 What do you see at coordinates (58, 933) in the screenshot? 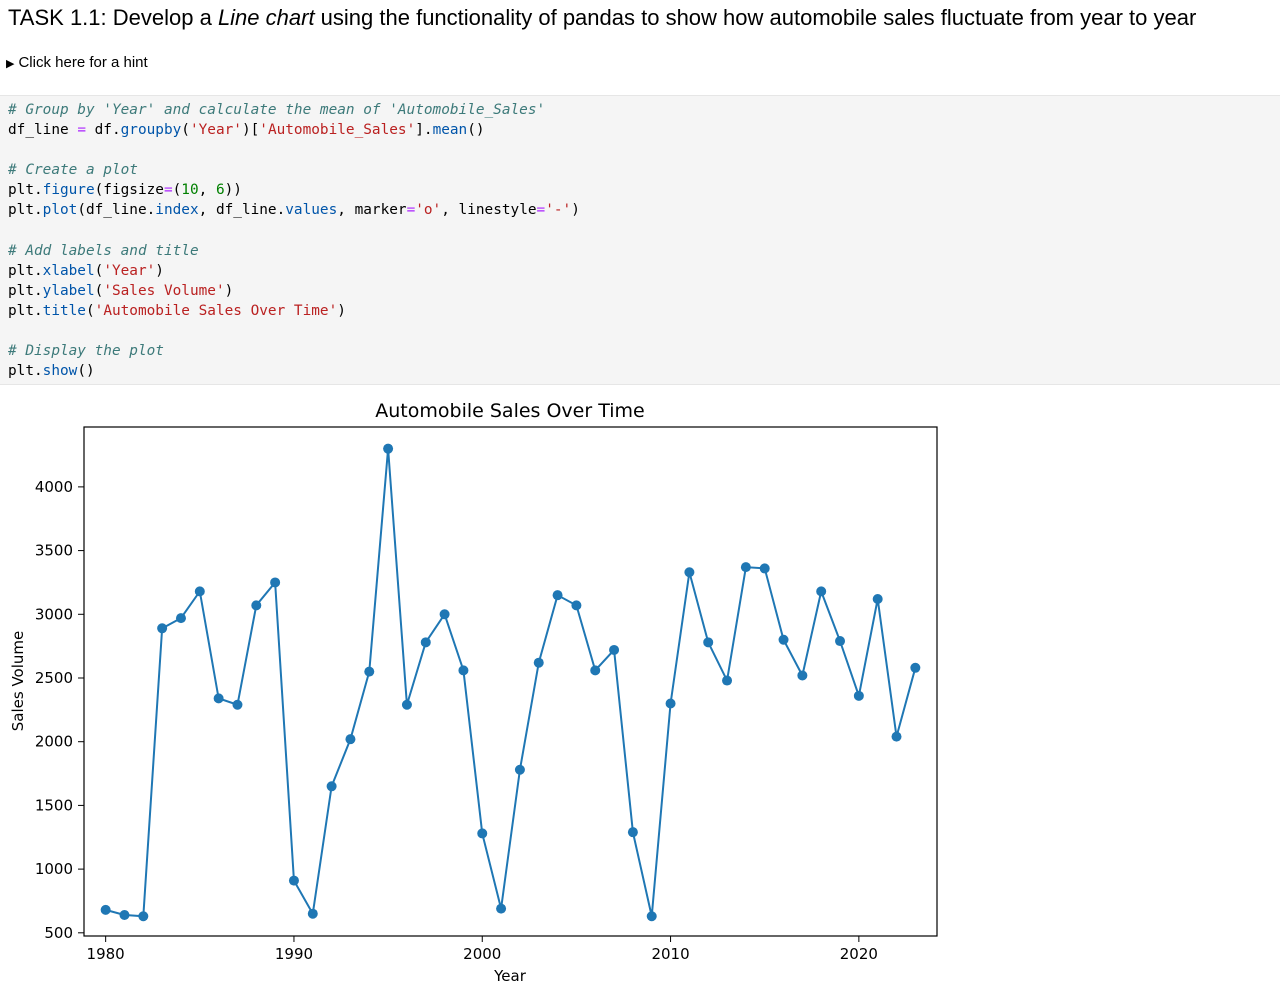
I see `y-tick-label: 500` at bounding box center [58, 933].